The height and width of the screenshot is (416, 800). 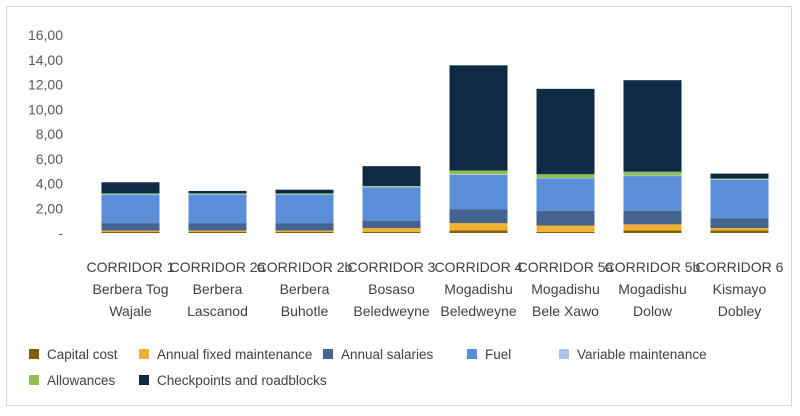 What do you see at coordinates (218, 267) in the screenshot?
I see `x-category-label: CORRIDOR 2a` at bounding box center [218, 267].